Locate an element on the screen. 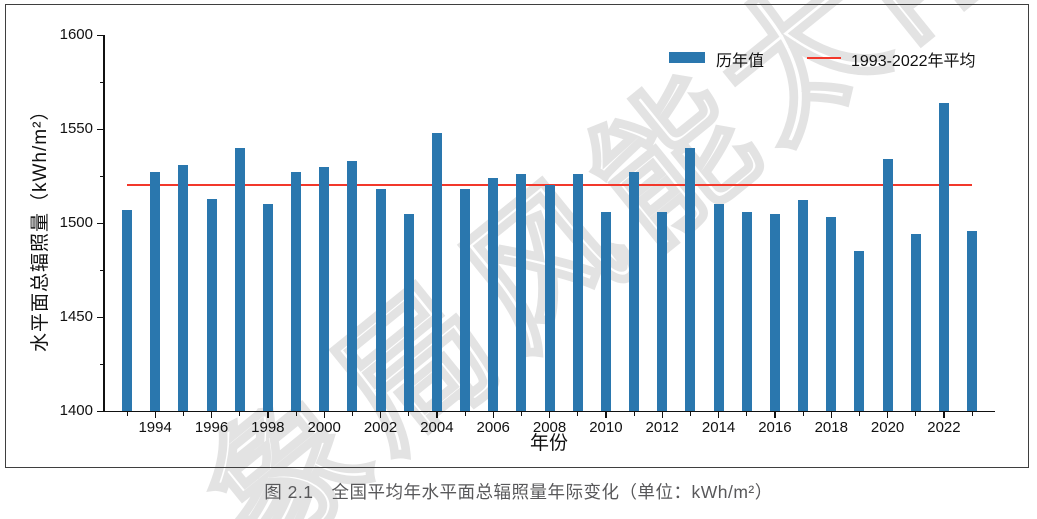 The height and width of the screenshot is (519, 1037). bar-2023 is located at coordinates (972, 320).